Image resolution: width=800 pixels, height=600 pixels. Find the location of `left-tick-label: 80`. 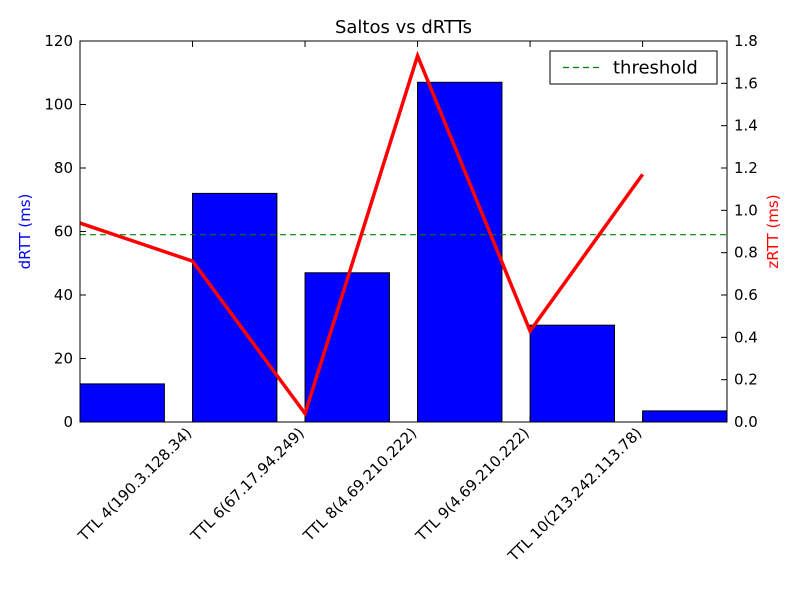

left-tick-label: 80 is located at coordinates (63, 168).